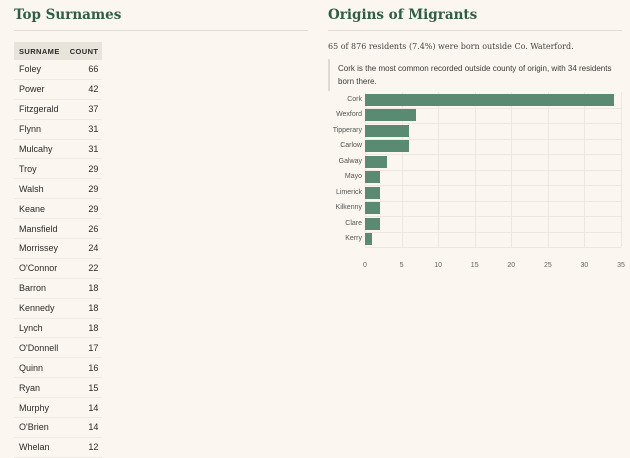 The image size is (630, 458). Describe the element at coordinates (83, 268) in the screenshot. I see `count-cell: 22` at that location.